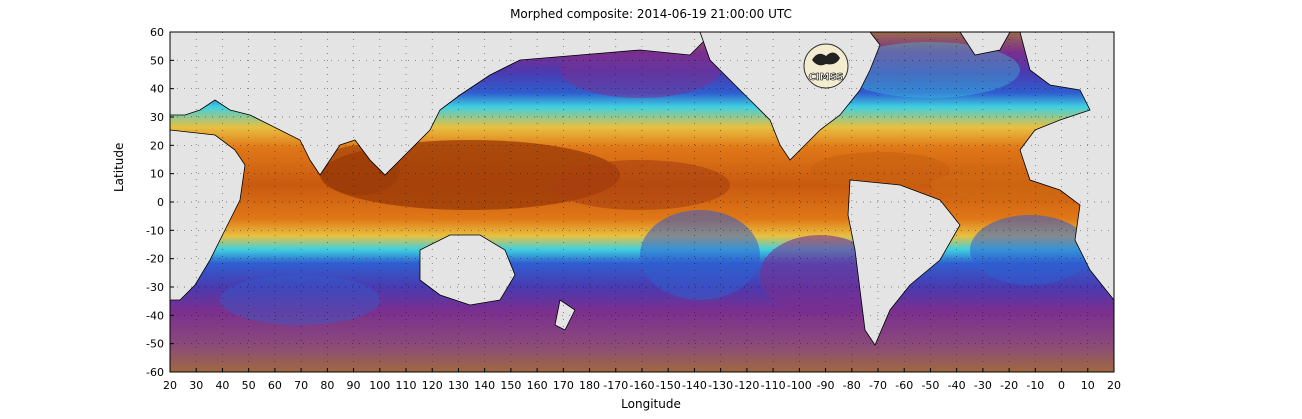  What do you see at coordinates (668, 385) in the screenshot?
I see `x-tick-label: -150` at bounding box center [668, 385].